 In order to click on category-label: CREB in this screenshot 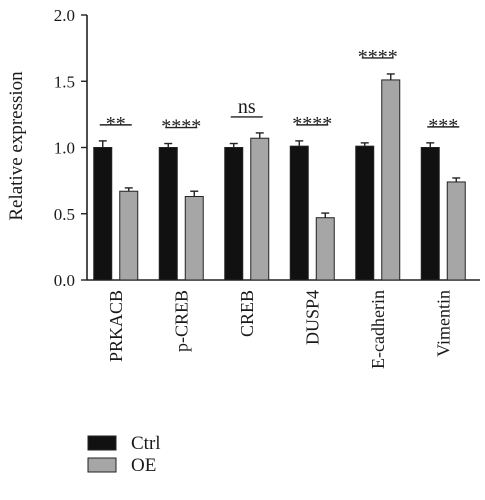, I will do `click(247, 313)`.